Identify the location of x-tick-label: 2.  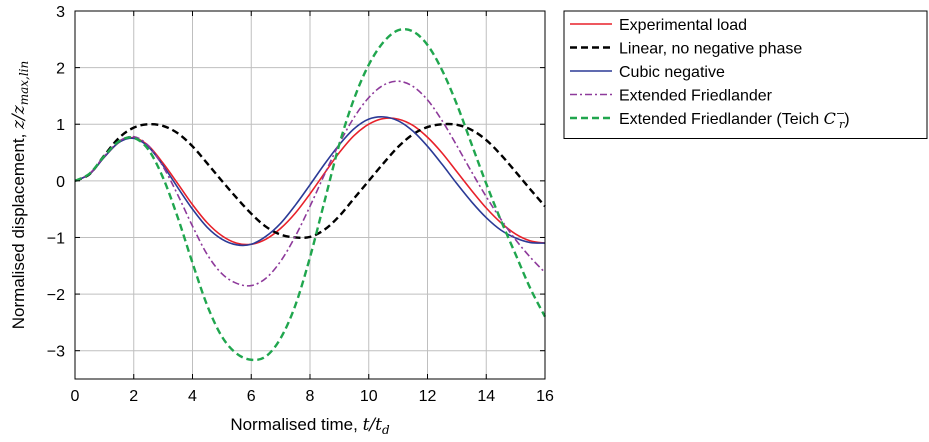
(133, 396).